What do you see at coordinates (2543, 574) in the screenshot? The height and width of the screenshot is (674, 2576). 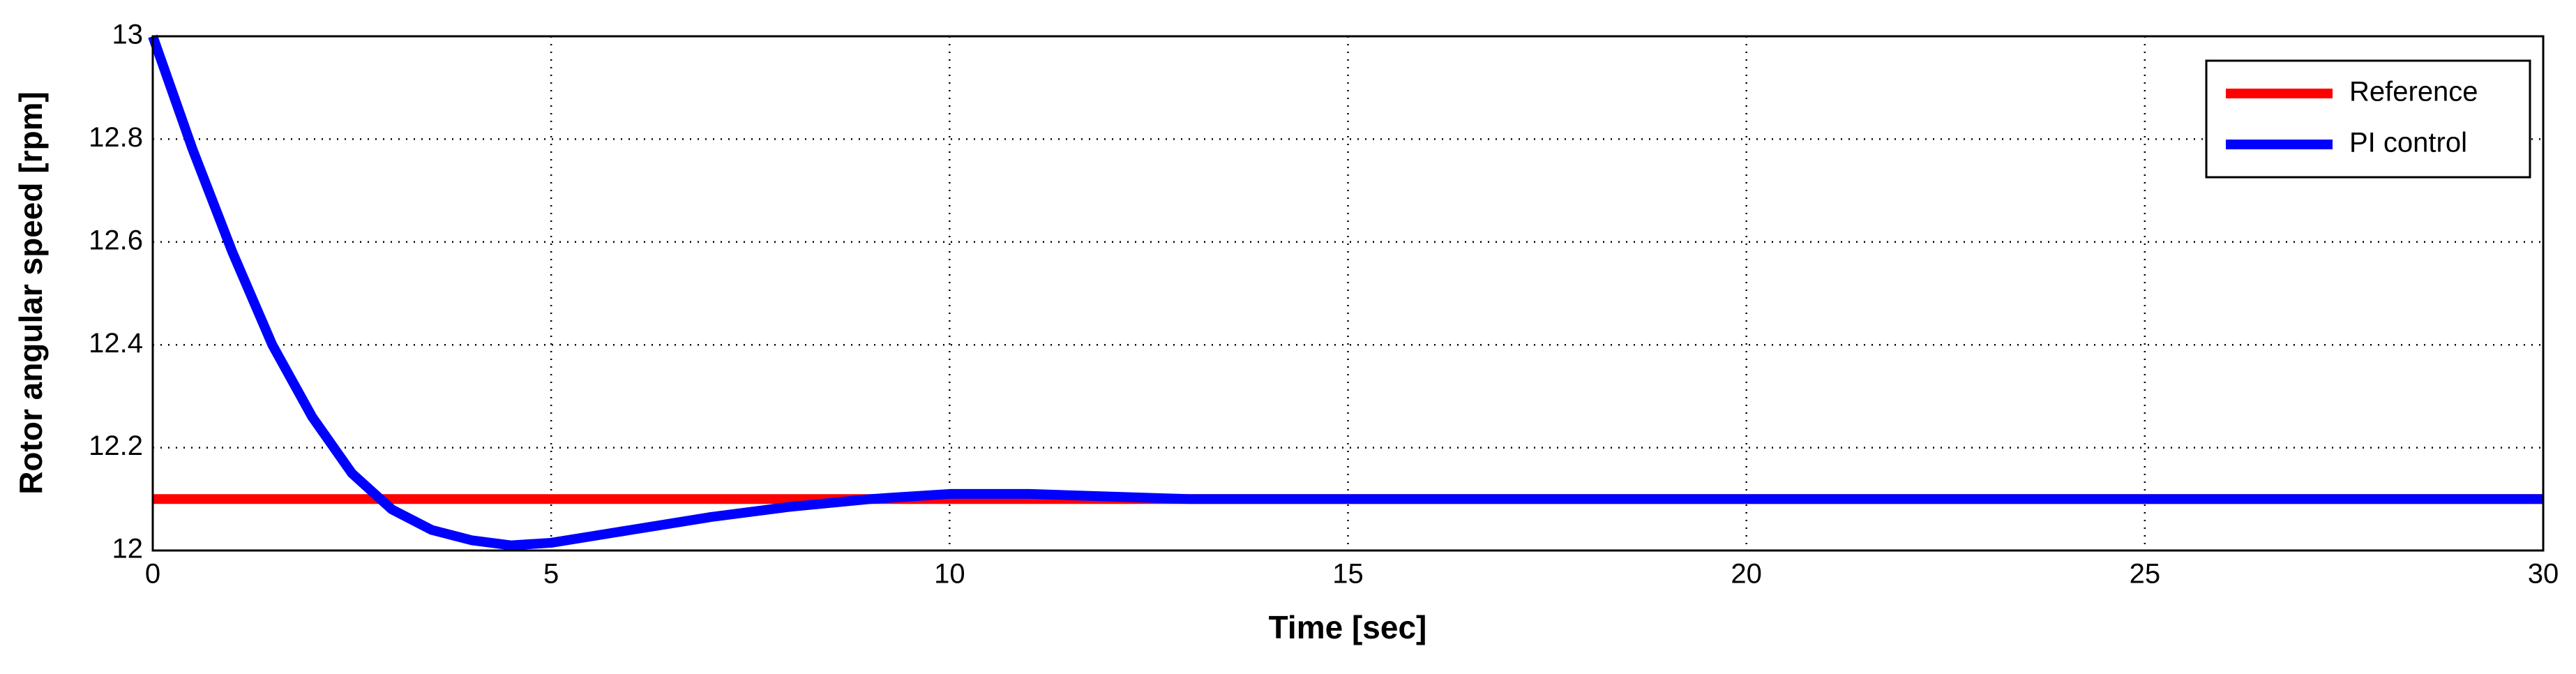 I see `x-tick-label: 30` at bounding box center [2543, 574].